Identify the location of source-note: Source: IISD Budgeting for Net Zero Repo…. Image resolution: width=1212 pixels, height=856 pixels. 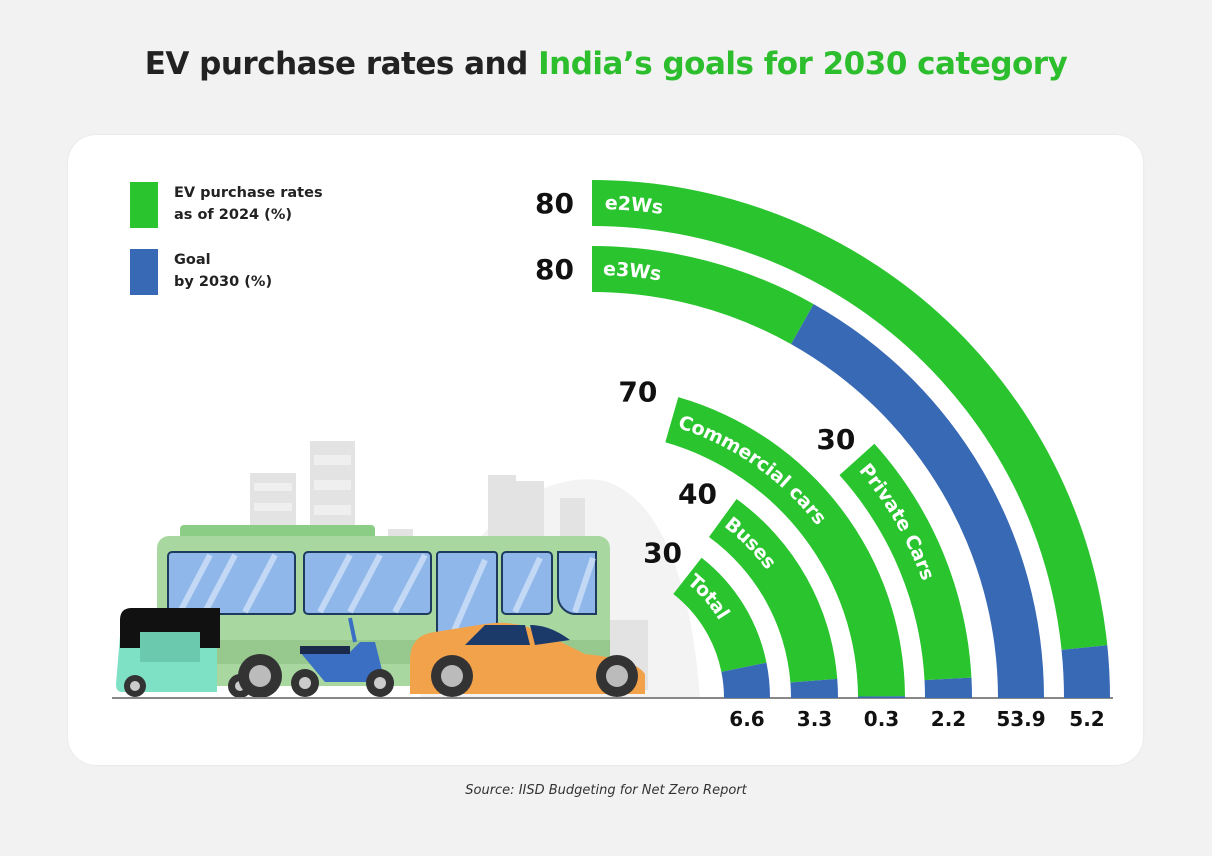
(606, 790).